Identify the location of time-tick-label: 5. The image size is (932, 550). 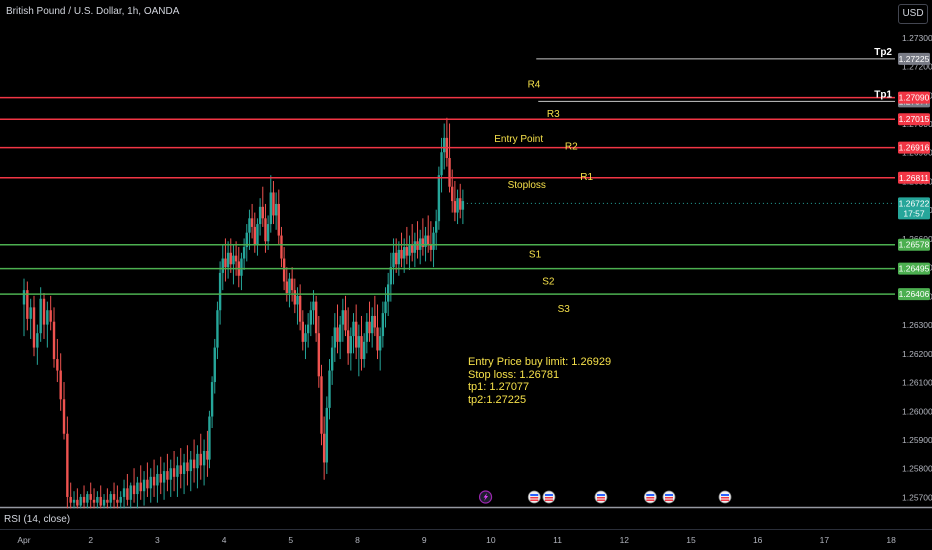
(290, 540).